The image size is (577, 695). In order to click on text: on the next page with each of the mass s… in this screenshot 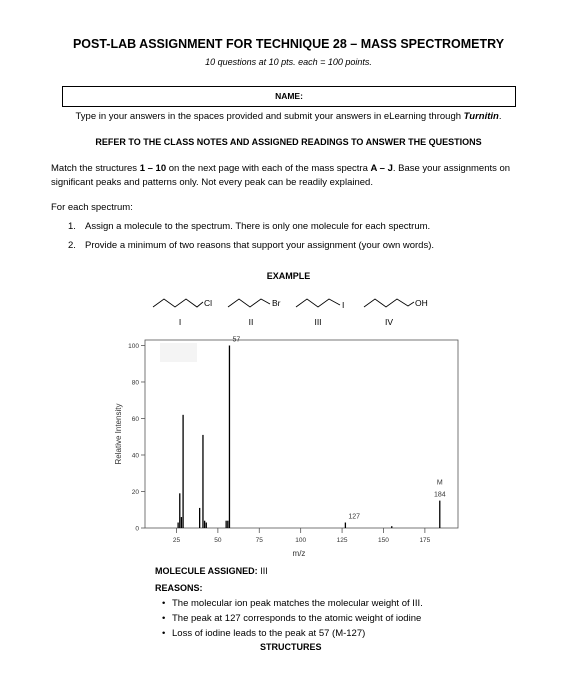, I will do `click(268, 168)`.